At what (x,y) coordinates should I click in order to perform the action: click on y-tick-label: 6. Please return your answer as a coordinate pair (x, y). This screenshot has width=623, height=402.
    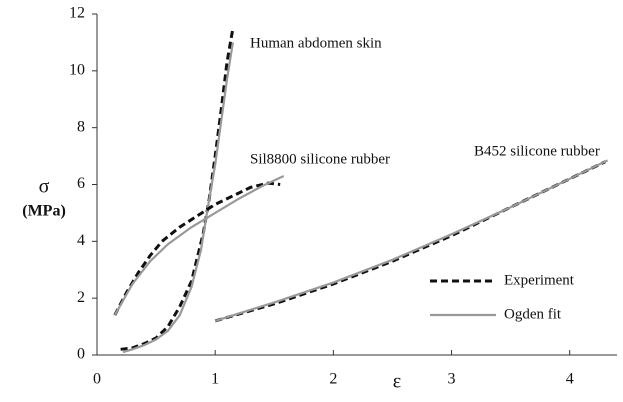
    Looking at the image, I should click on (81, 183).